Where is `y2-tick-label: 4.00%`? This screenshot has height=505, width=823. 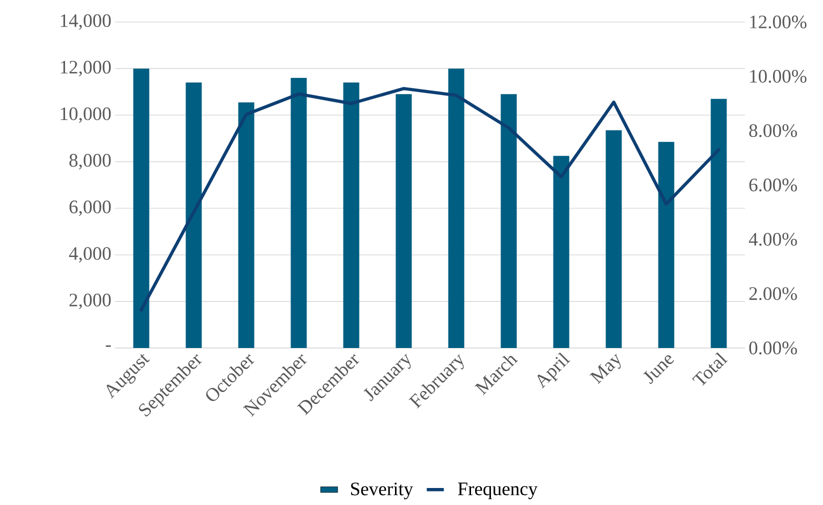 y2-tick-label: 4.00% is located at coordinates (772, 239).